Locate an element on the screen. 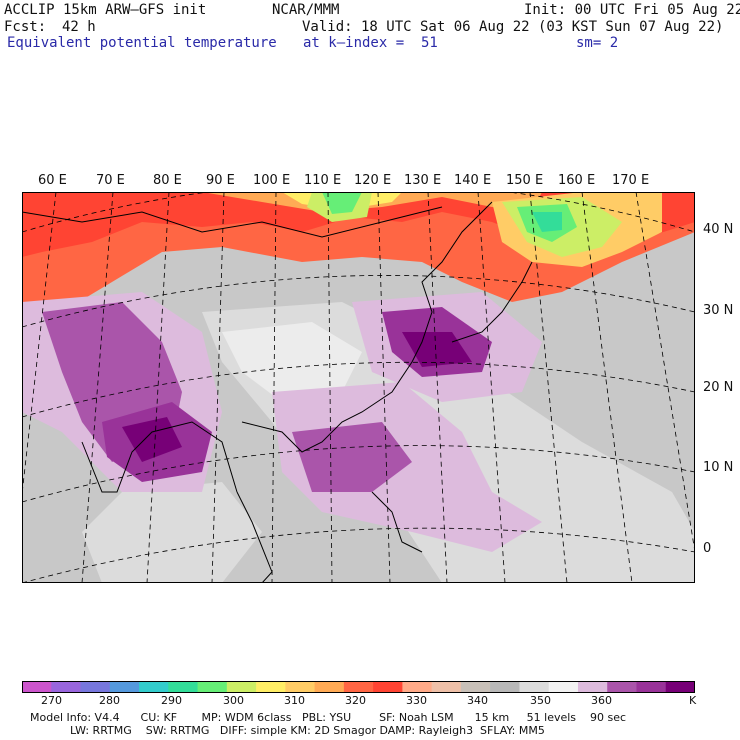 The height and width of the screenshot is (740, 740). lon-label: 90 E is located at coordinates (220, 180).